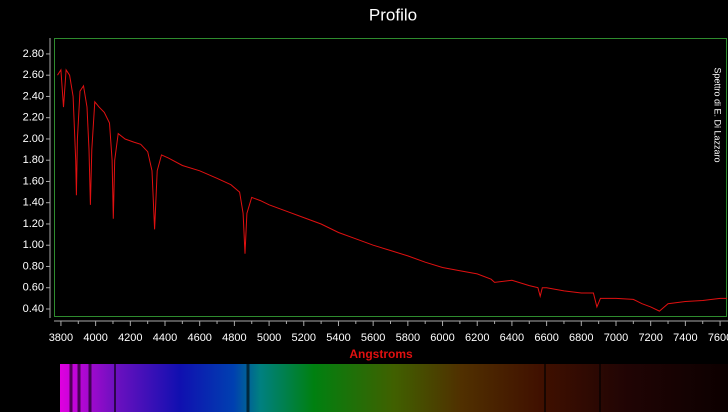  I want to click on y-tick-label: 1.80, so click(33, 160).